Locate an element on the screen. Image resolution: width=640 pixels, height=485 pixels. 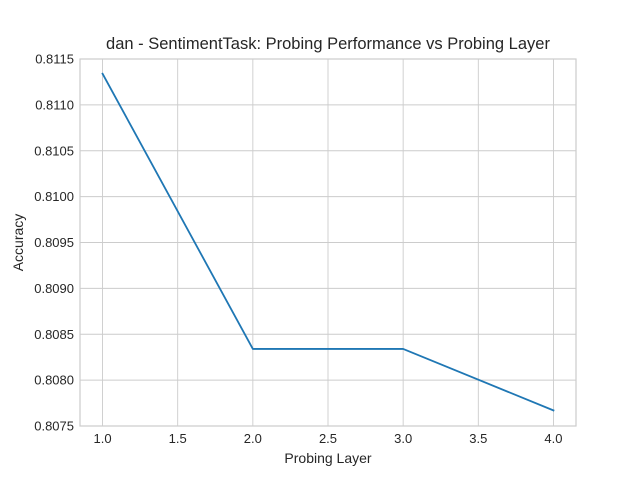
y-tick-label: 0.8095 is located at coordinates (54, 242).